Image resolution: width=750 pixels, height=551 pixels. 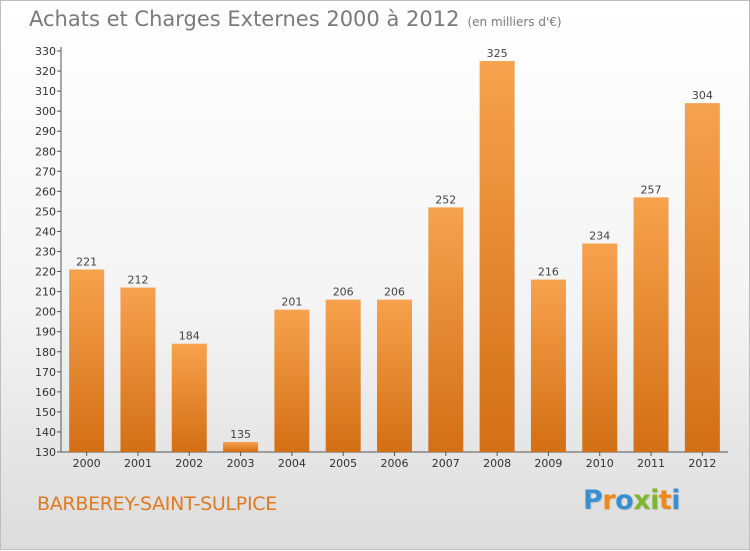 I want to click on y-tick-label: 150, so click(x=45, y=412).